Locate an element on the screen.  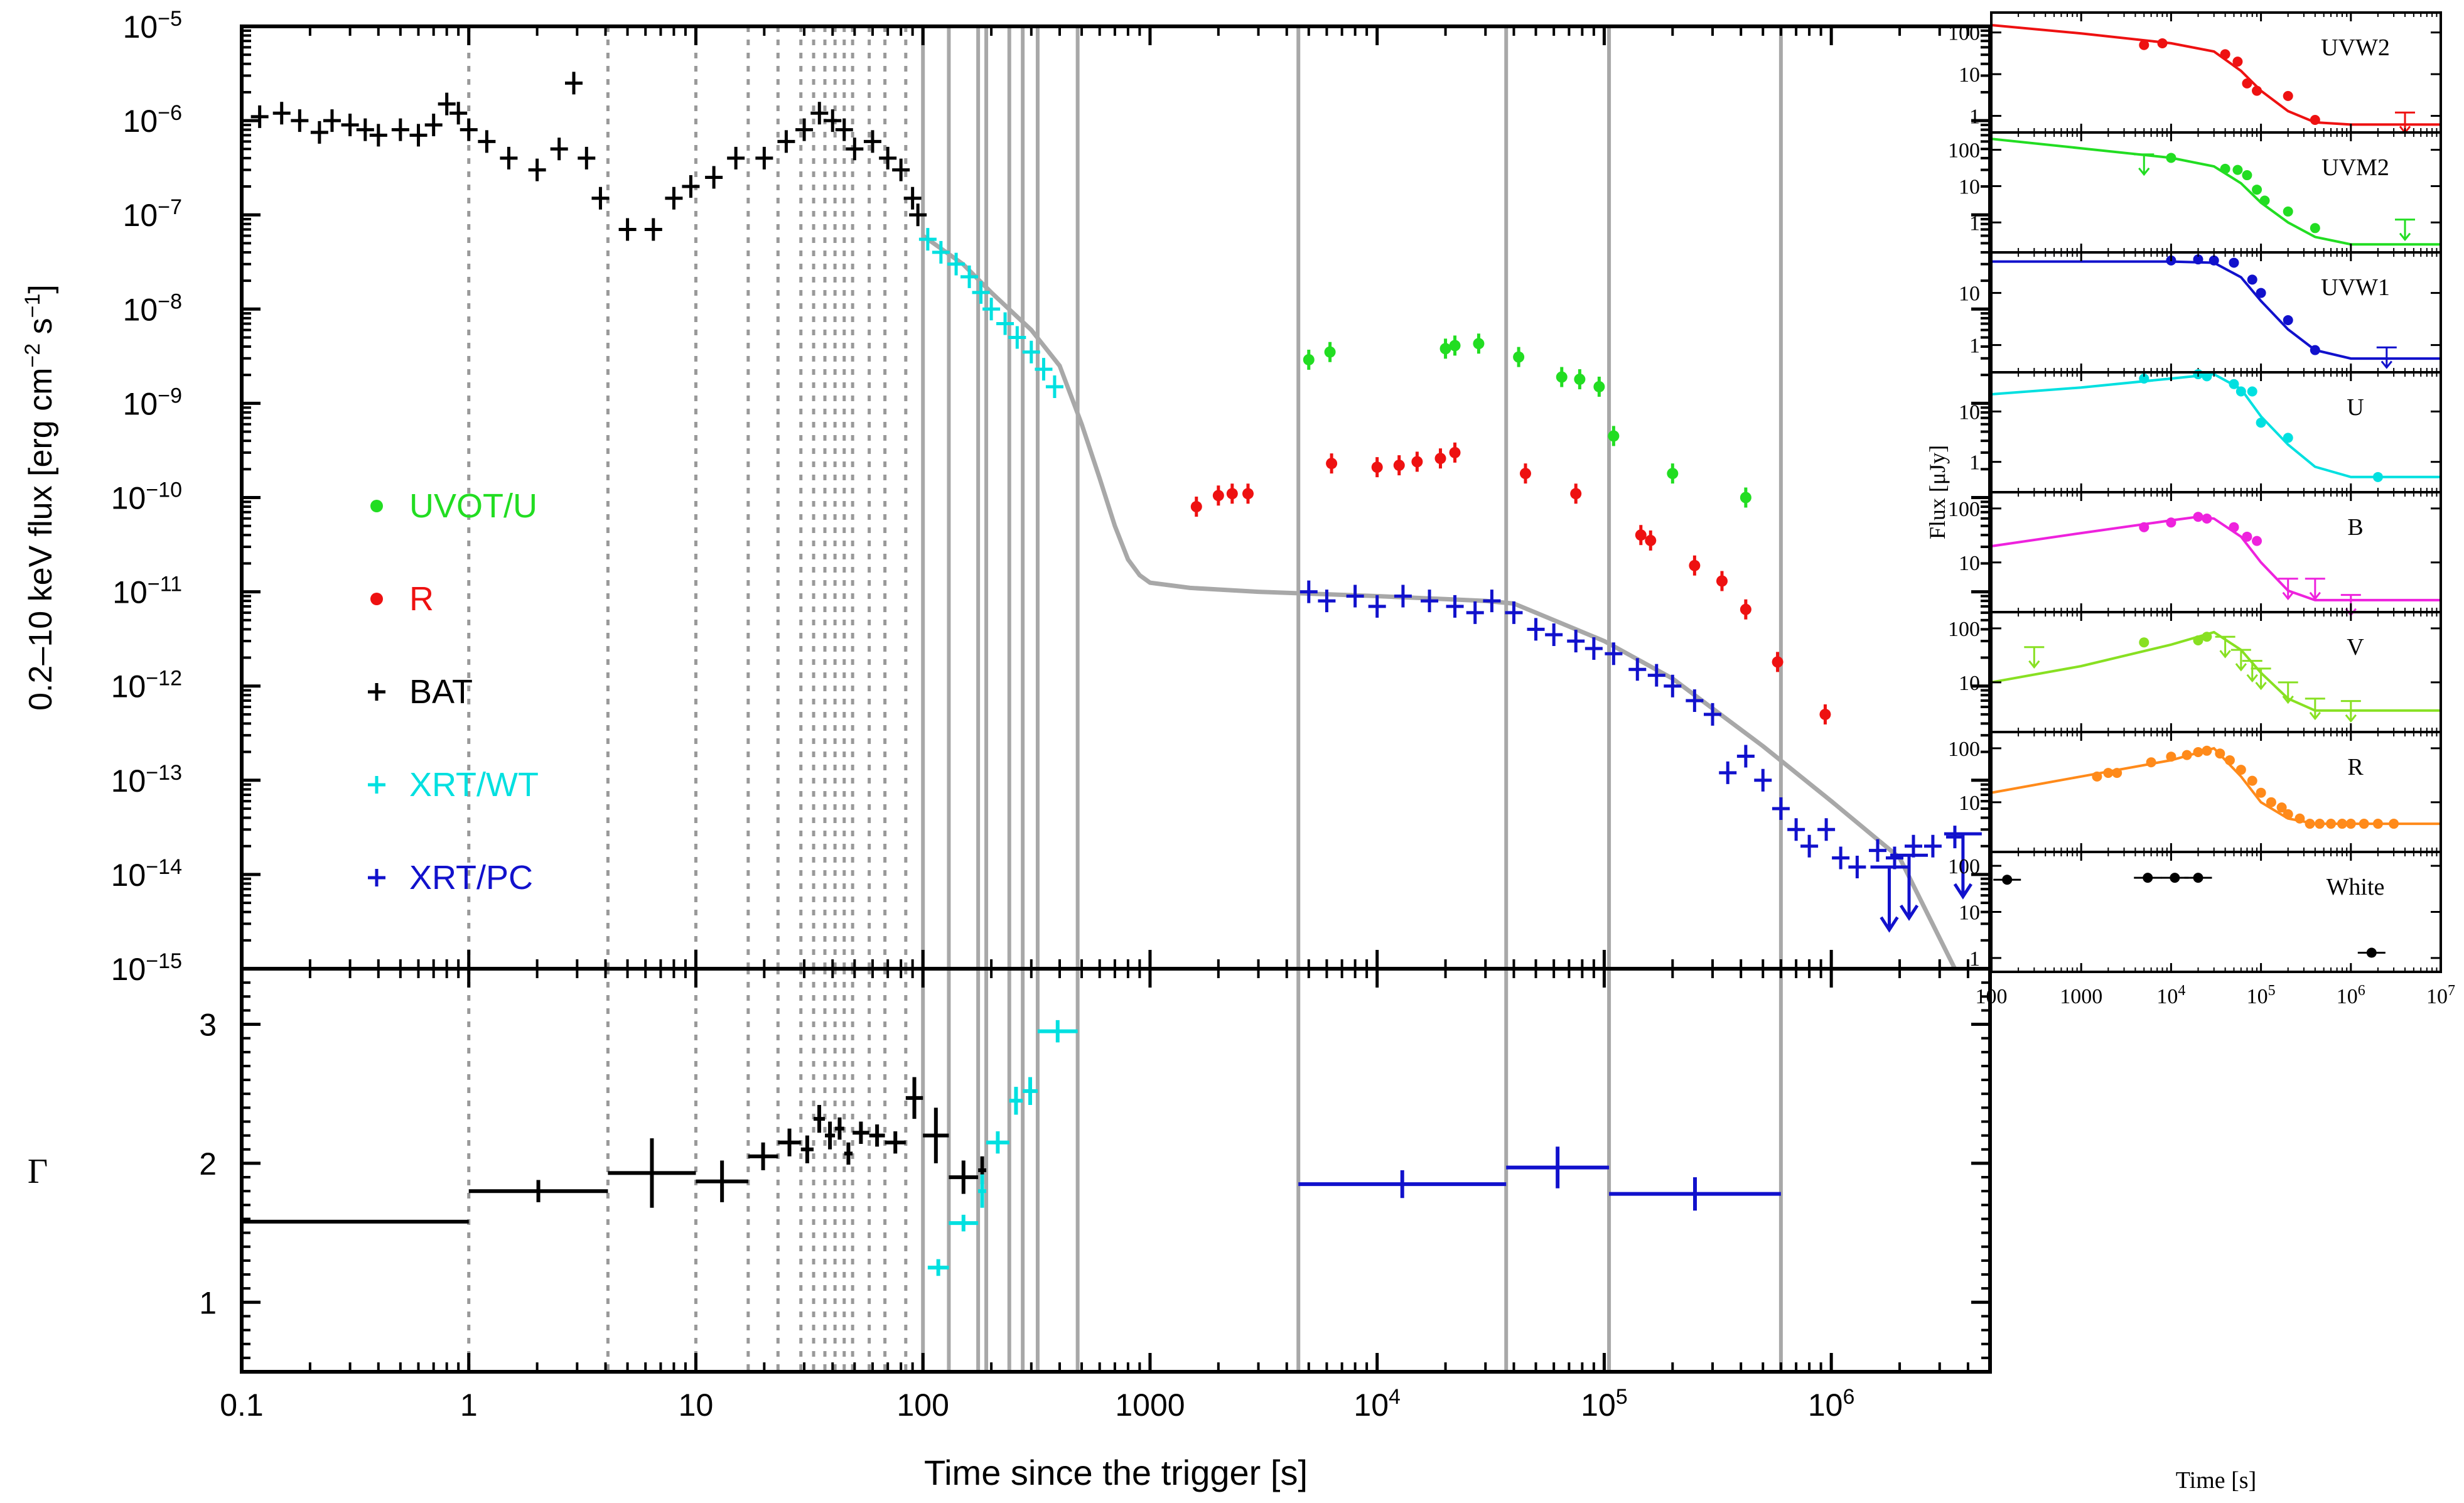
main-x-axis-label: Time since the trigger [s] is located at coordinates (1116, 1472).